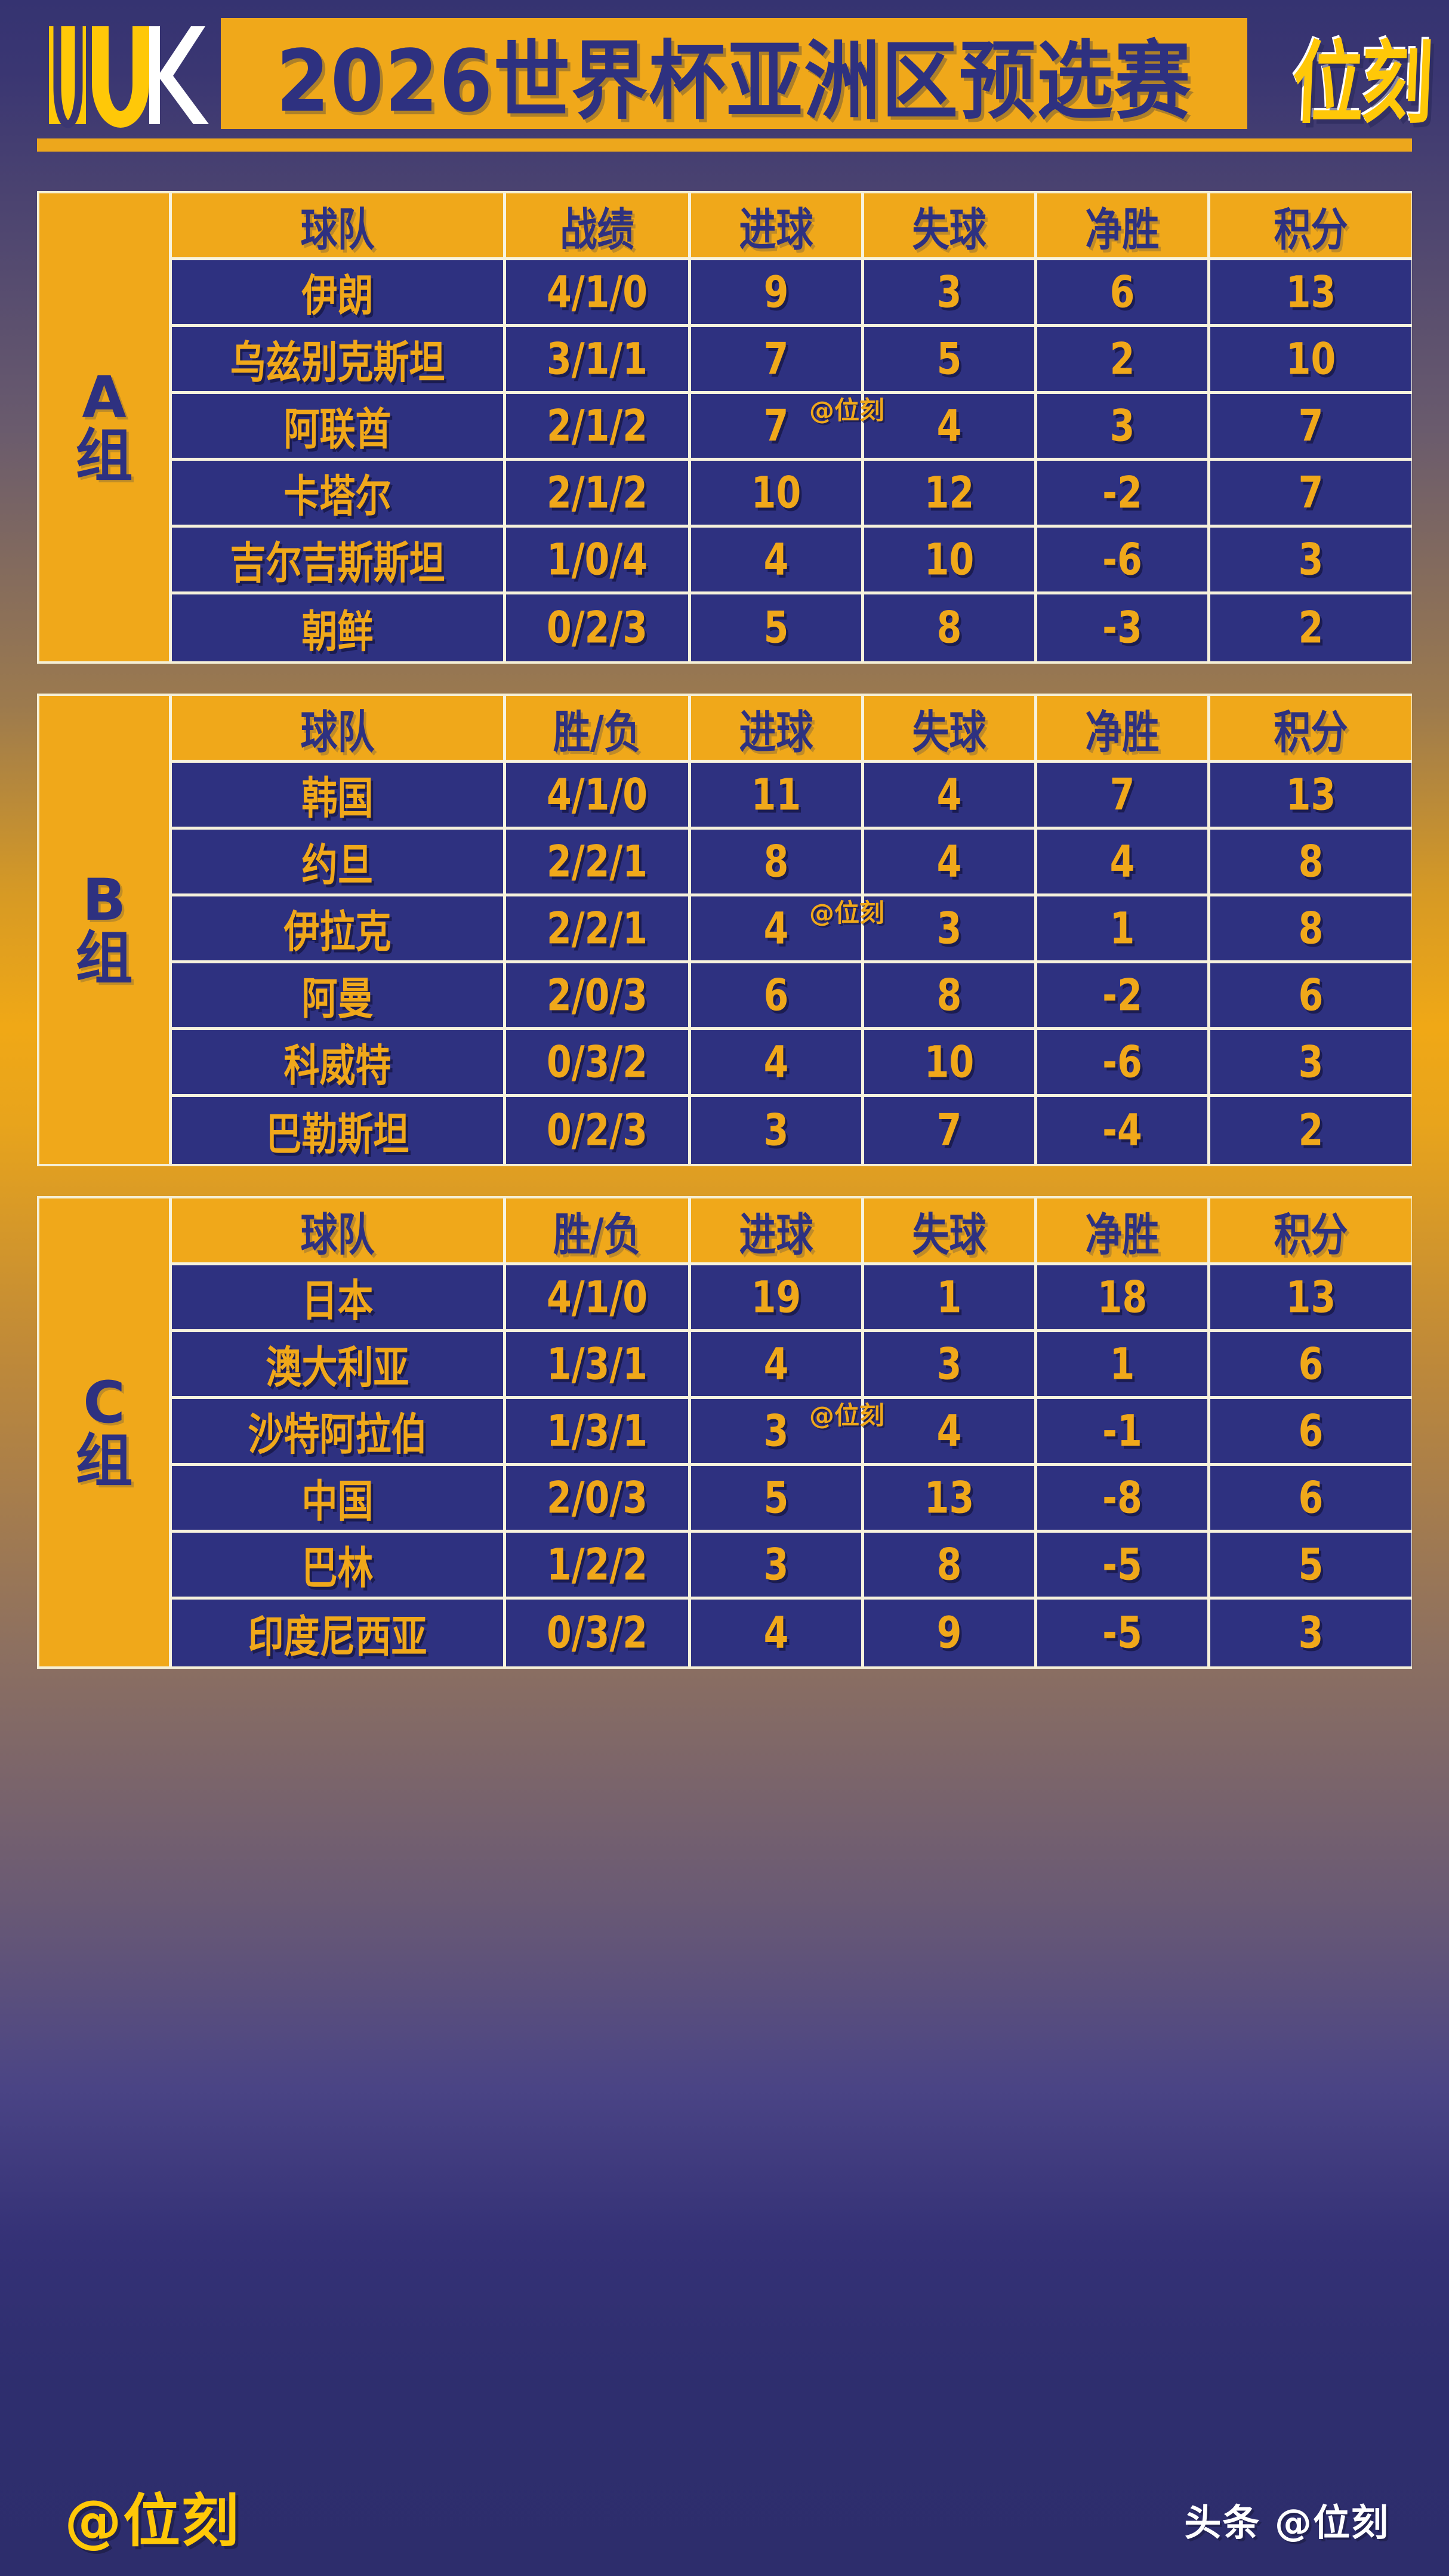 This screenshot has height=2576, width=1449. What do you see at coordinates (104, 456) in the screenshot?
I see `group-word: 组` at bounding box center [104, 456].